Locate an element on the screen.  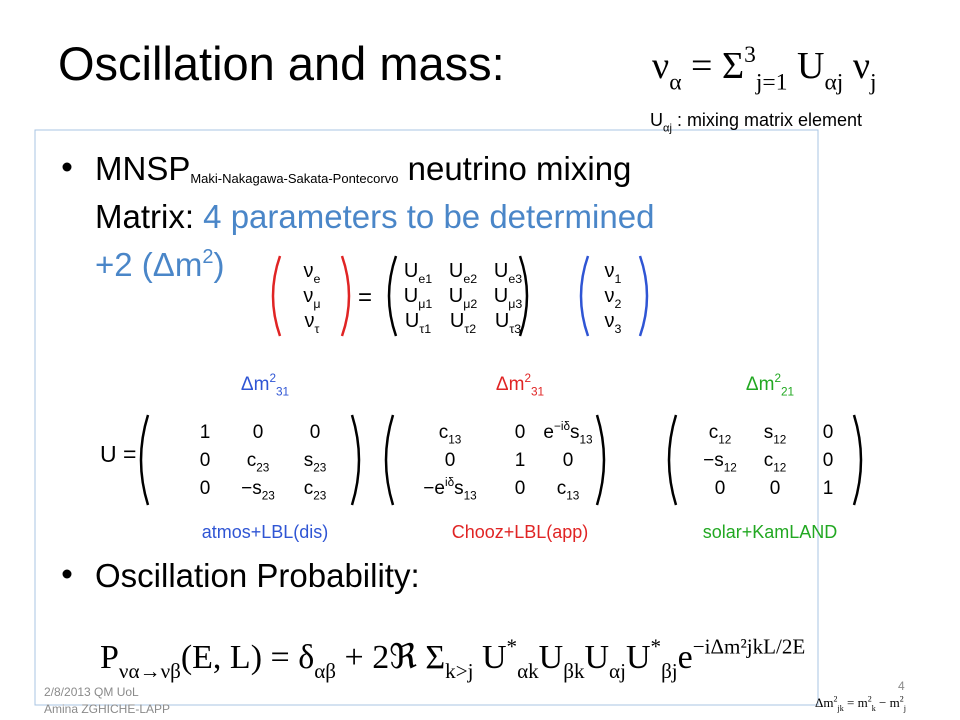
matrix-cell: Uτ2 is located at coordinates (463, 323).